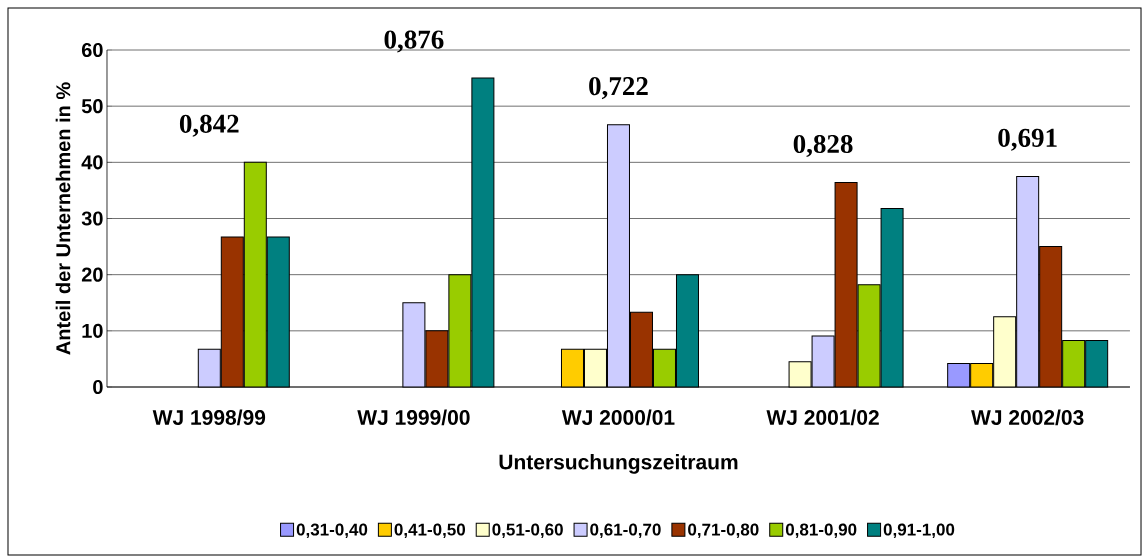 The width and height of the screenshot is (1143, 557). Describe the element at coordinates (92, 50) in the screenshot. I see `y-tick-label: 60` at that location.